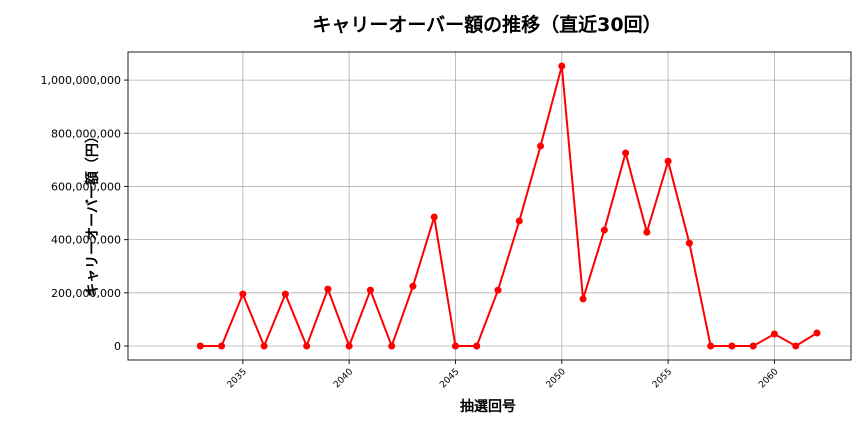 This screenshot has width=864, height=432. What do you see at coordinates (556, 378) in the screenshot?
I see `x-tick-label: 2050` at bounding box center [556, 378].